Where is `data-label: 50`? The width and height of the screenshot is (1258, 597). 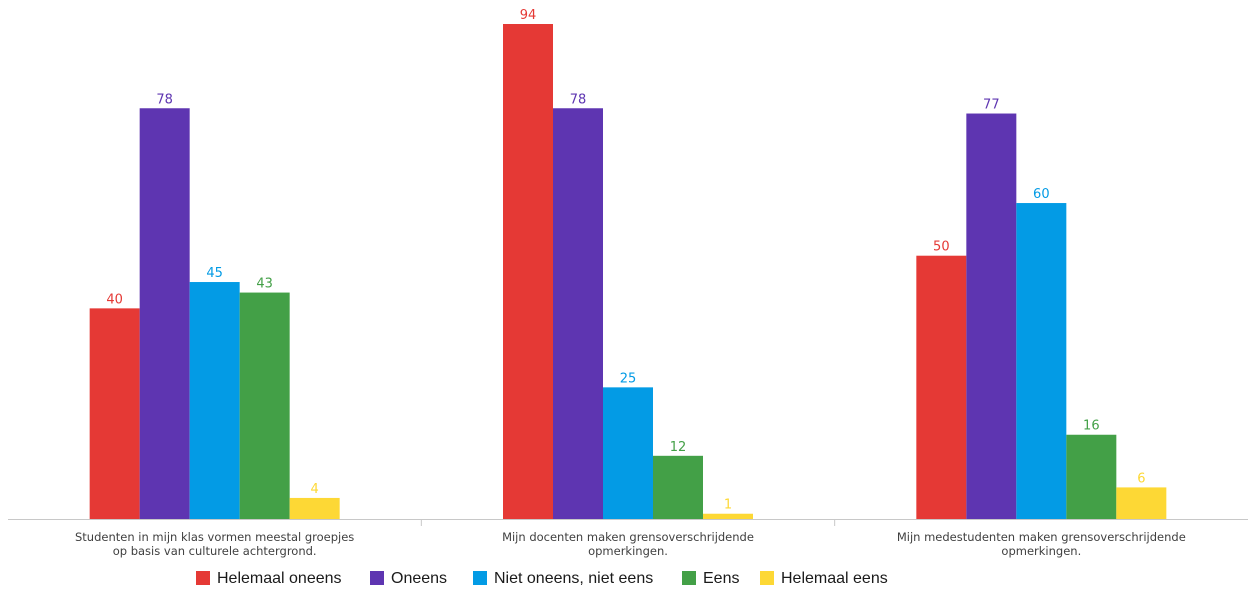
data-label: 50 is located at coordinates (941, 247).